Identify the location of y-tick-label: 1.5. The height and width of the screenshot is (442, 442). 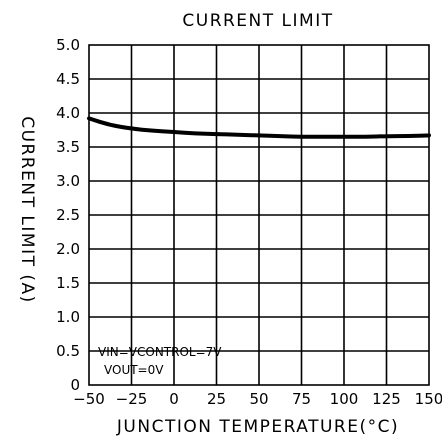
(68, 283).